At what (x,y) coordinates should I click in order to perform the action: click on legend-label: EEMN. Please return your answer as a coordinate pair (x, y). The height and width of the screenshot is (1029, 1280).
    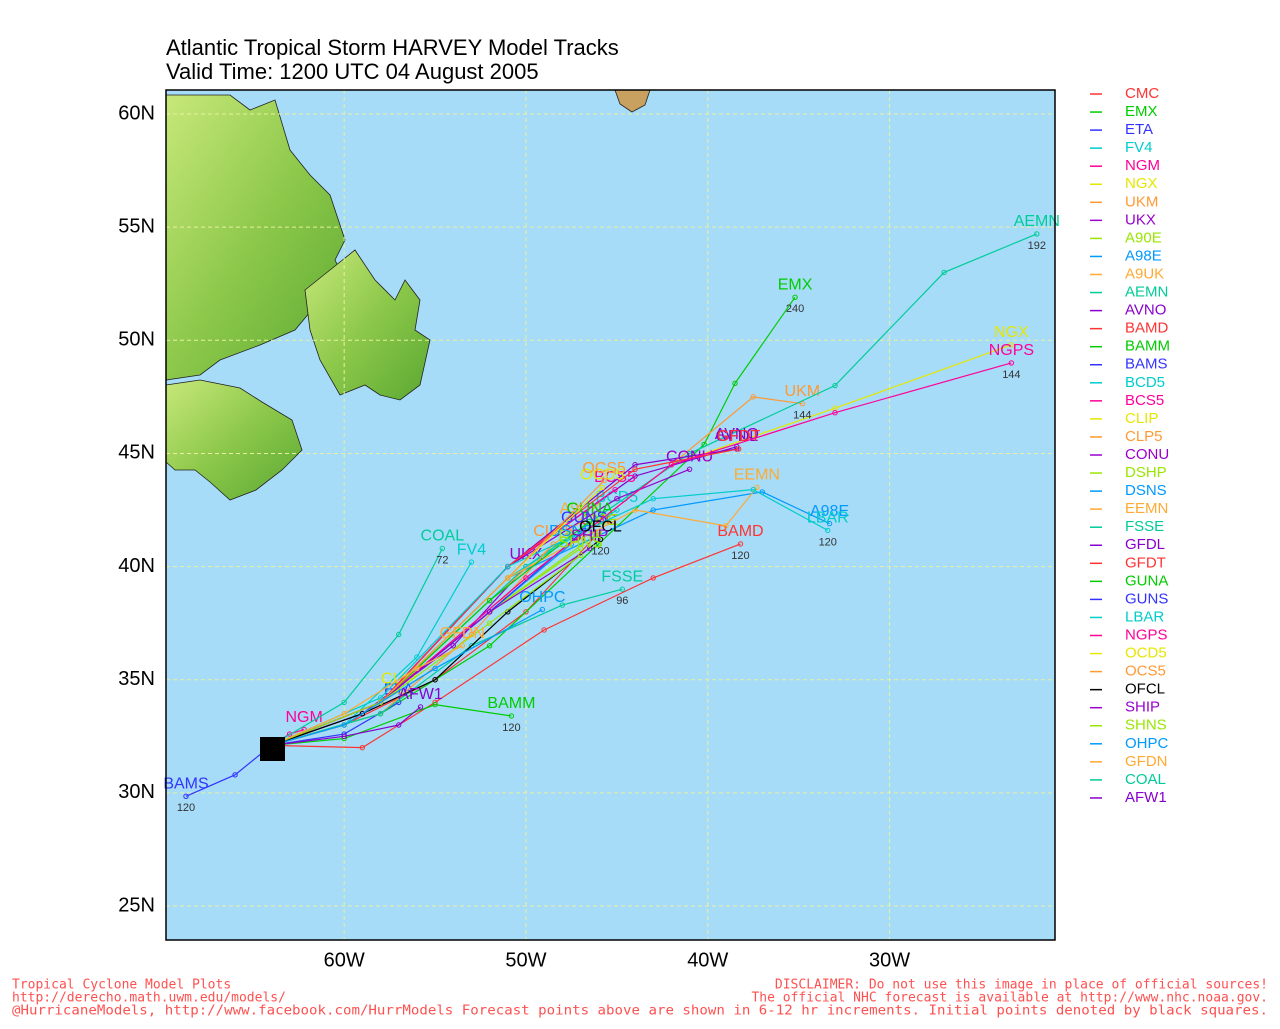
    Looking at the image, I should click on (1146, 508).